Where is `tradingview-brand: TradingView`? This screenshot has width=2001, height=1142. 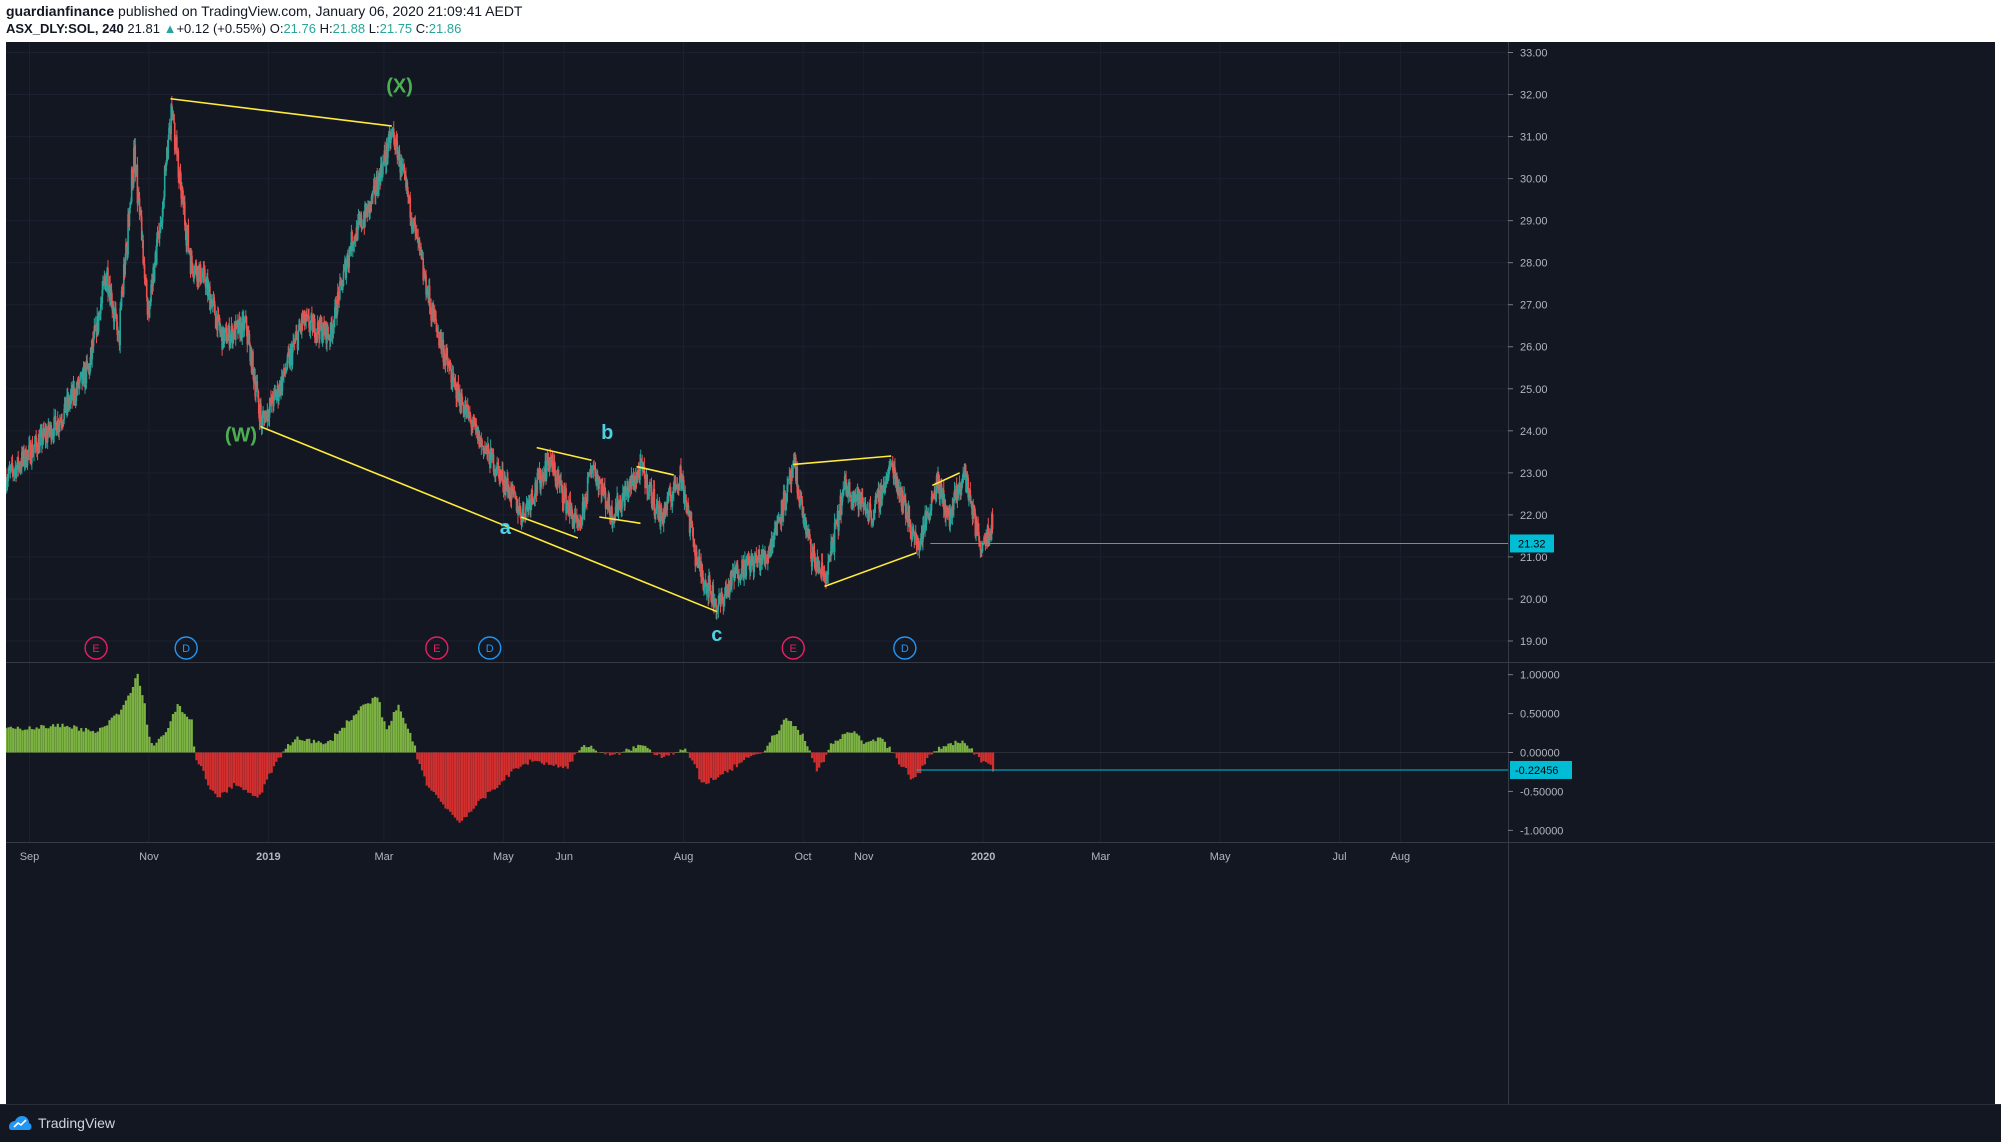 tradingview-brand: TradingView is located at coordinates (61, 1123).